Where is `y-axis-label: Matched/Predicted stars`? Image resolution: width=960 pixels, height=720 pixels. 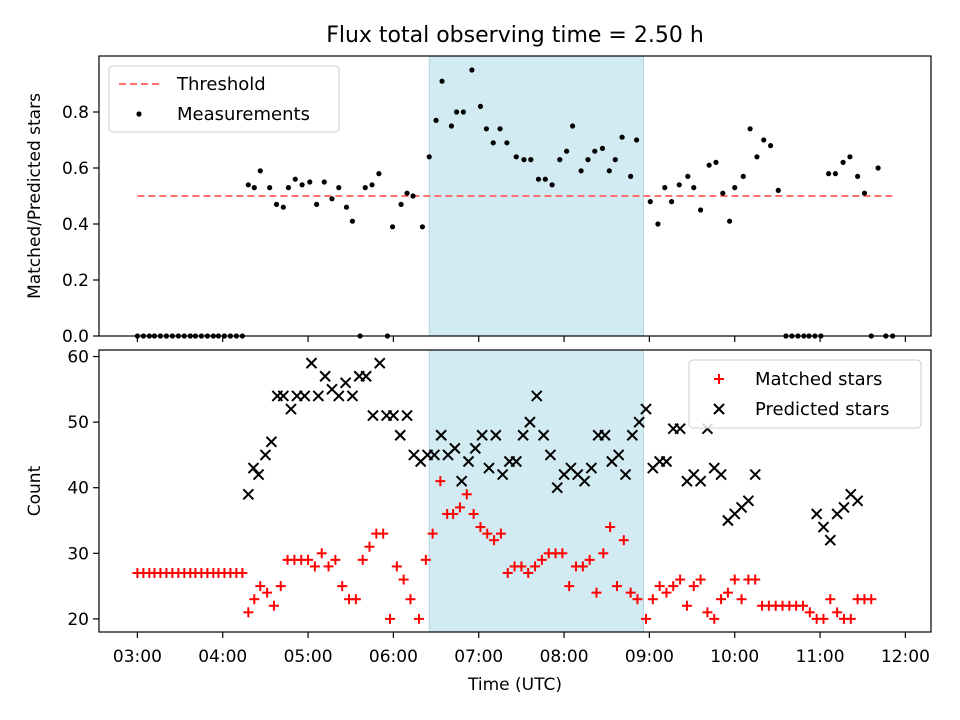
y-axis-label: Matched/Predicted stars is located at coordinates (35, 196).